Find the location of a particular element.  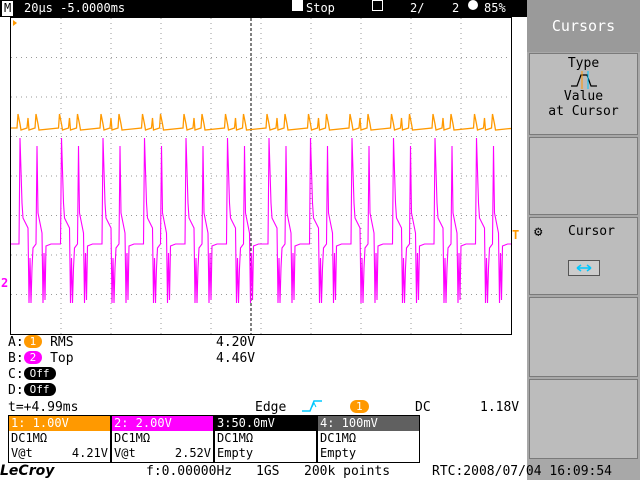

rtc-clock: RTC:2008/07/04 16:09:54 is located at coordinates (522, 471).